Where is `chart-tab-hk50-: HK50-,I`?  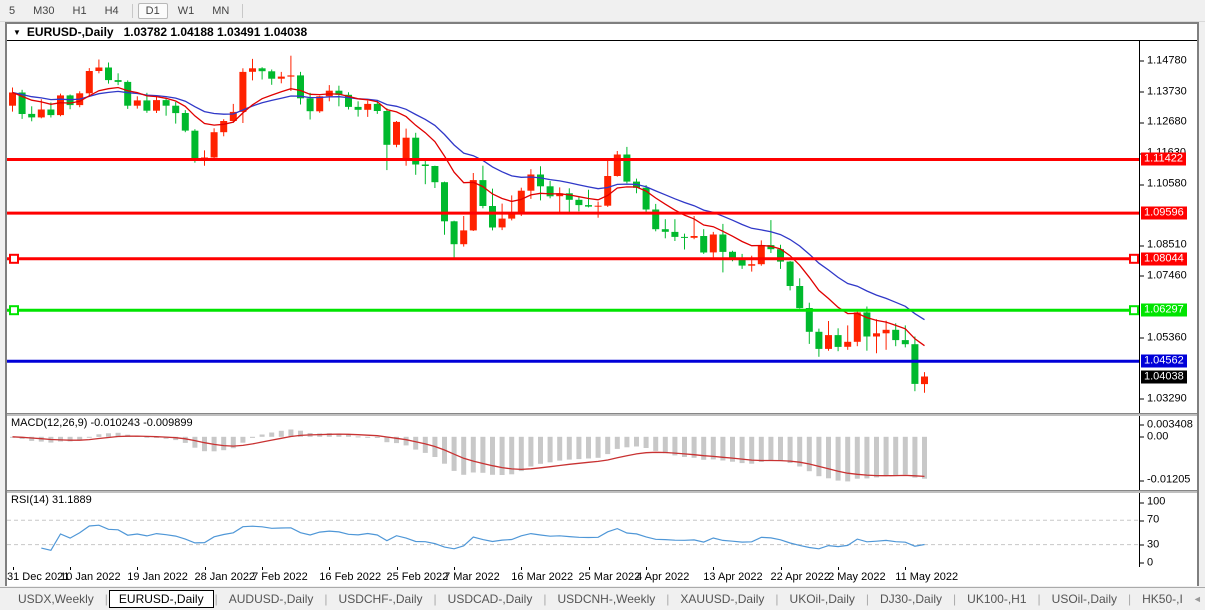 chart-tab-hk50-: HK50-,I is located at coordinates (1162, 599).